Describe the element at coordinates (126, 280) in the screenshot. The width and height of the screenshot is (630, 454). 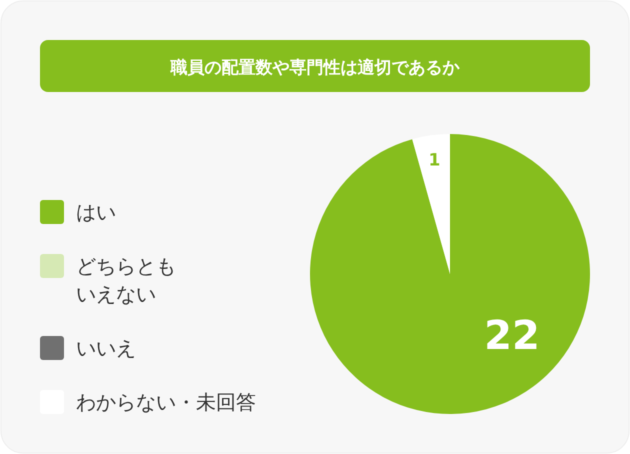
I see `legend-label: どちらともいえない` at that location.